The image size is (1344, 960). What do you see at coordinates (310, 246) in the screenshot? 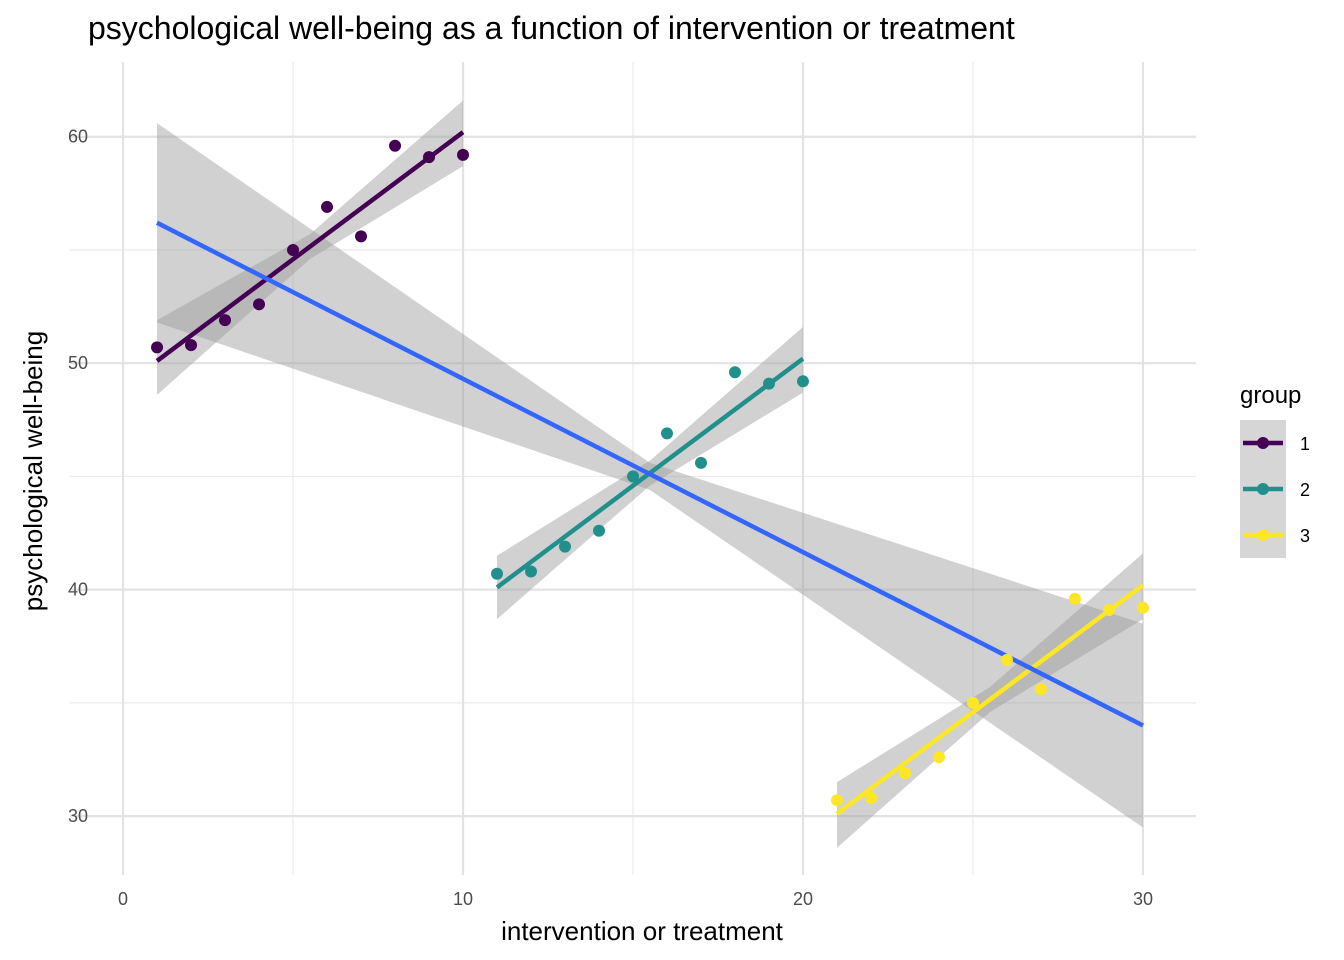
I see `group-1-fit-line` at bounding box center [310, 246].